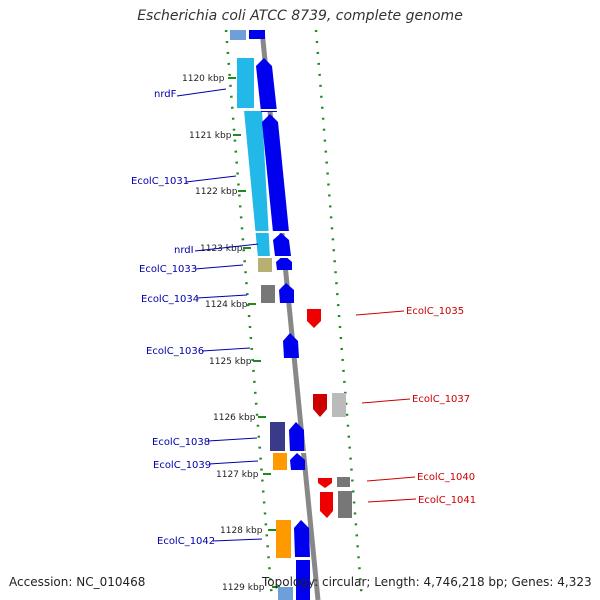 This screenshot has height=600, width=600. Describe the element at coordinates (296, 437) in the screenshot. I see `cds-ecolc-1038-arrow` at that location.